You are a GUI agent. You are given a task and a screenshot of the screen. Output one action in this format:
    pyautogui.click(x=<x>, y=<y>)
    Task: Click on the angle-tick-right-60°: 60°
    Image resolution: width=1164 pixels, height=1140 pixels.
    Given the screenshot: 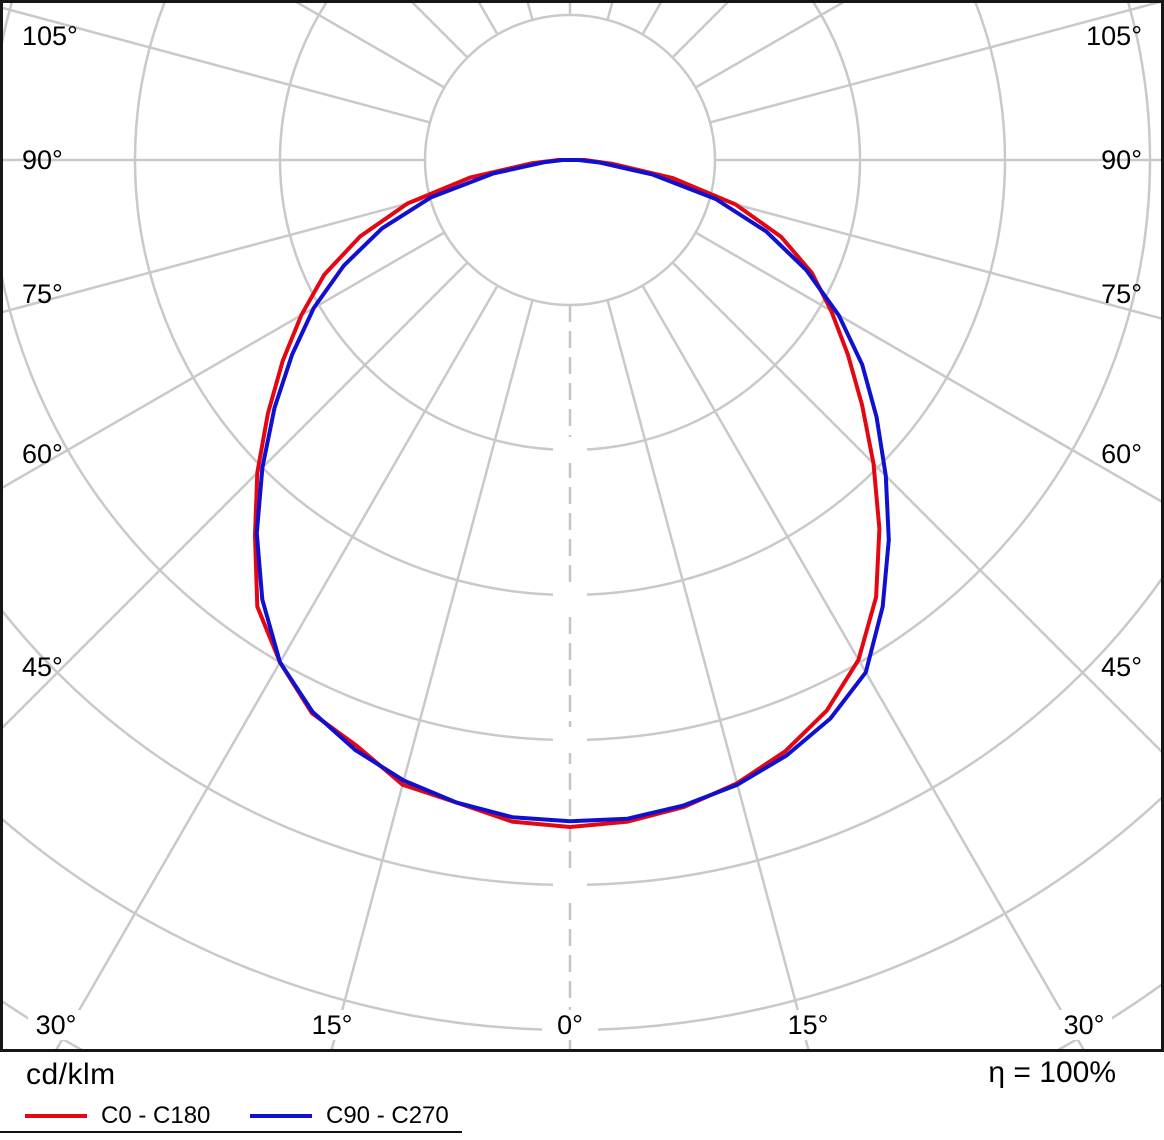 What is the action you would take?
    pyautogui.click(x=1121, y=454)
    